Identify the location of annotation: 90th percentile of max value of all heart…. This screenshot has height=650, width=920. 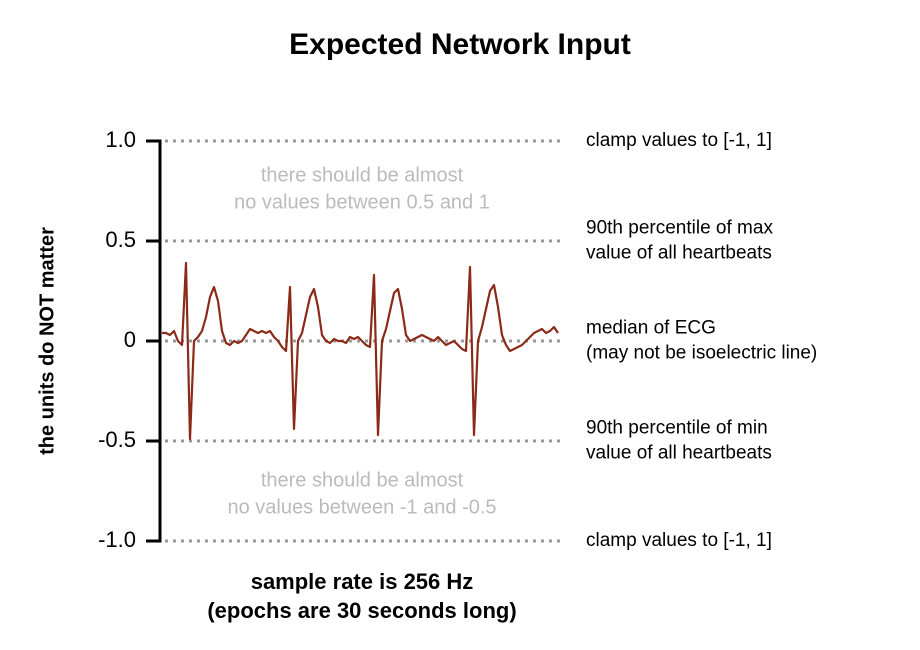
(679, 241).